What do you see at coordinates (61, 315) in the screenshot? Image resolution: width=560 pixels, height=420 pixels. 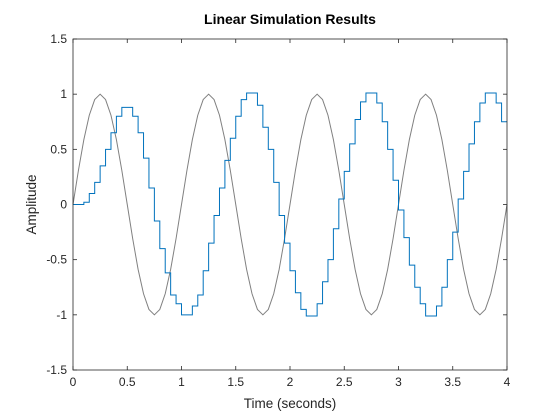 I see `y-tick-label: -1` at bounding box center [61, 315].